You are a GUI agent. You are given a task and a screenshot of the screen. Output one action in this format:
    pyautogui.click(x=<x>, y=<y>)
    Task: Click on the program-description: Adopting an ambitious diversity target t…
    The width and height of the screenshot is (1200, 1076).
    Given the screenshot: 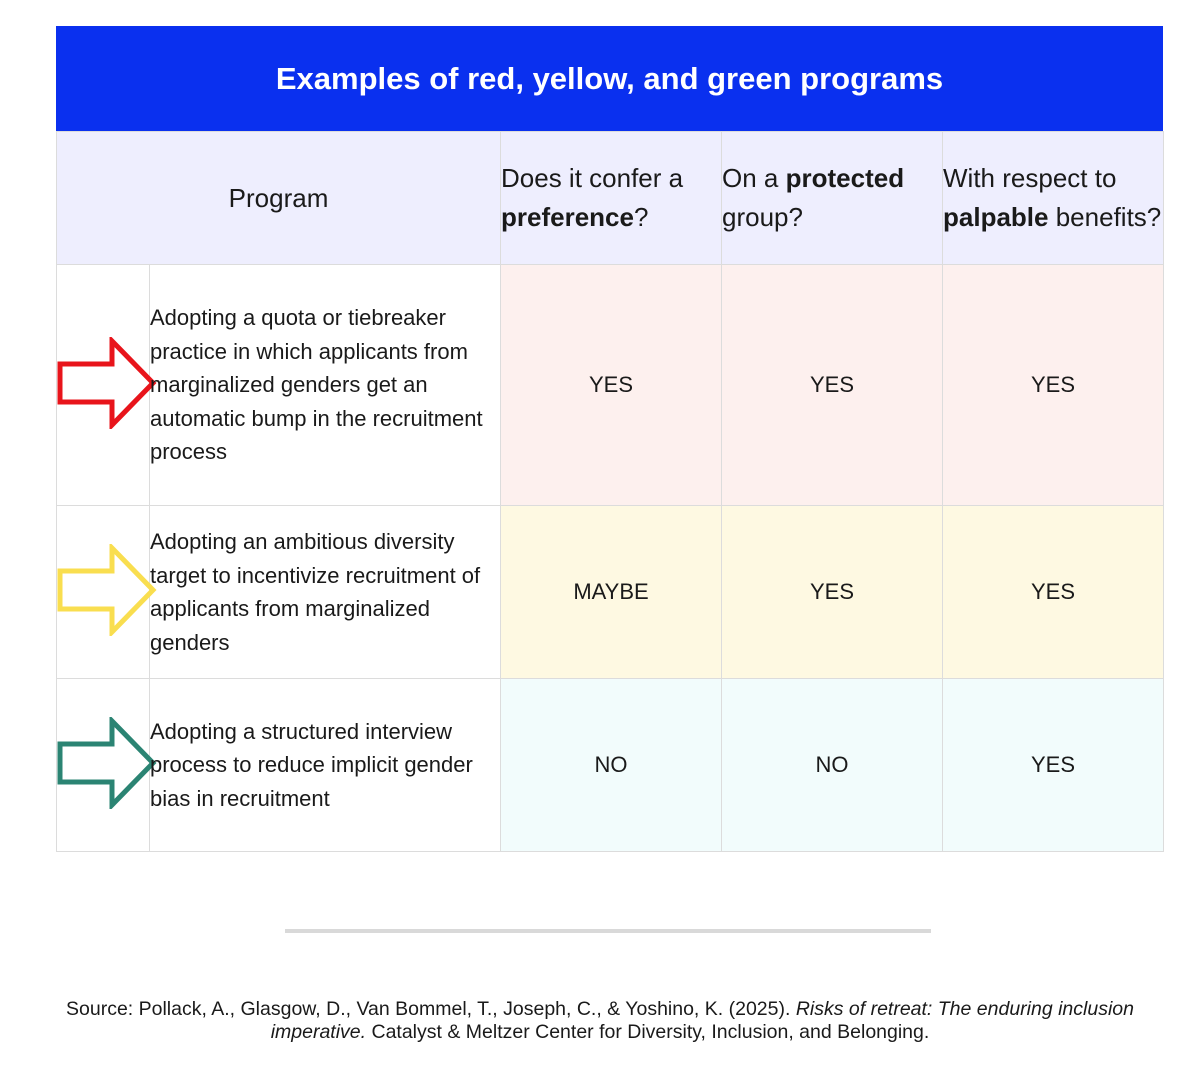 What is the action you would take?
    pyautogui.click(x=325, y=592)
    